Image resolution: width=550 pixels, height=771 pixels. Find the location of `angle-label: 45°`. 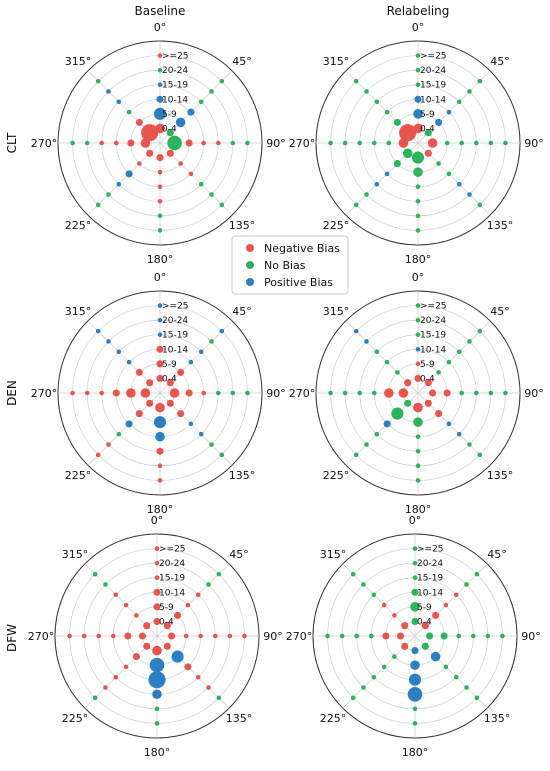

angle-label: 45° is located at coordinates (242, 311).